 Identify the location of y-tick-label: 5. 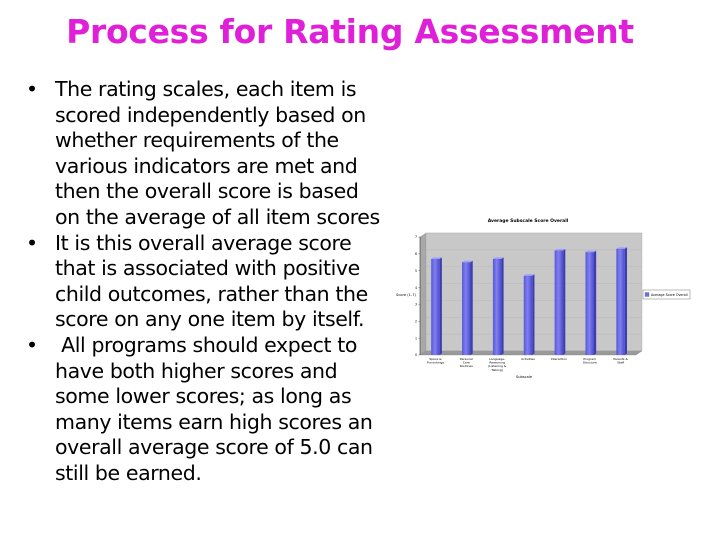
(416, 271).